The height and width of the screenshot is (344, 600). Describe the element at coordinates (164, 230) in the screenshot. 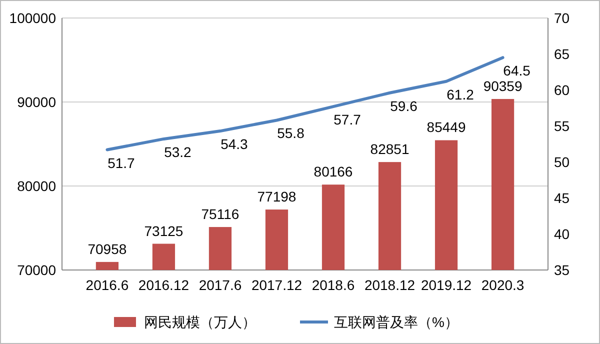

I see `data-label: 73125` at that location.